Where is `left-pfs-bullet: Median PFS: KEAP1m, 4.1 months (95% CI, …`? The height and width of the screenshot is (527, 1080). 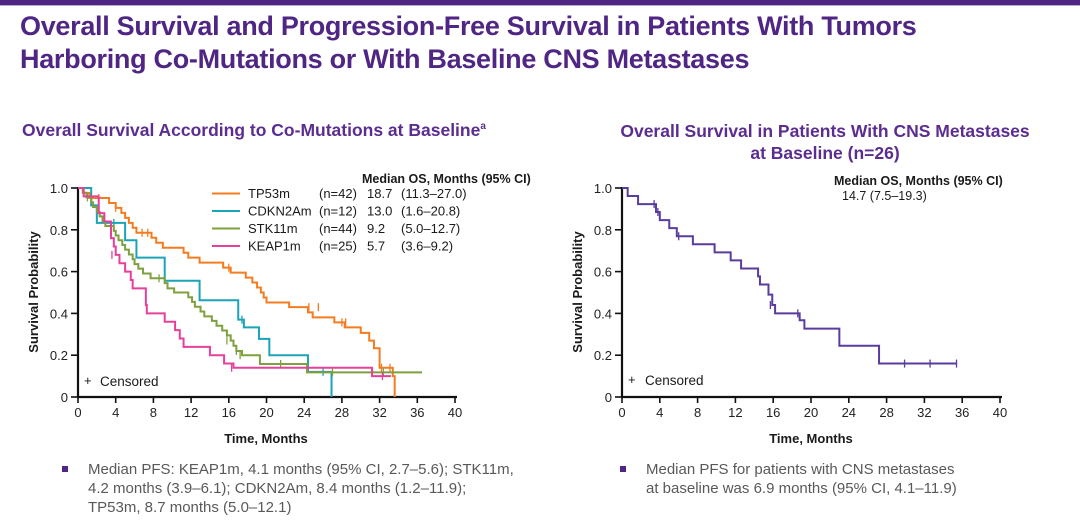
left-pfs-bullet: Median PFS: KEAP1m, 4.1 months (95% CI, … is located at coordinates (290, 488).